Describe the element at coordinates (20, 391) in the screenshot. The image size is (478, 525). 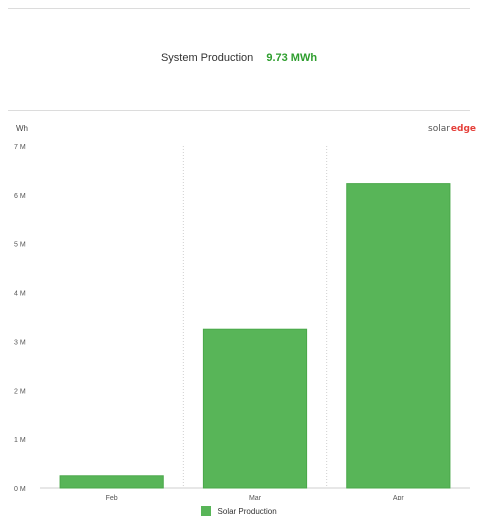
I see `y-tick-label: 2 M` at that location.